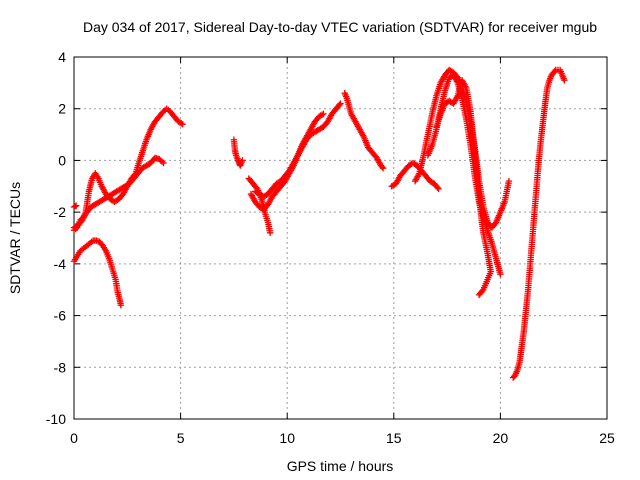 The width and height of the screenshot is (640, 480). I want to click on y-axis-tick-labels: -10 -8 -6 -4 -2 0 2 4, so click(56, 238).